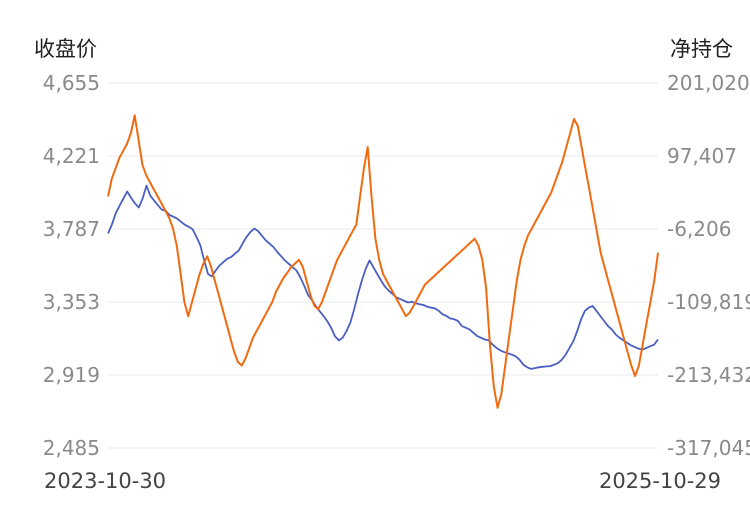  Describe the element at coordinates (71, 229) in the screenshot. I see `left-tick-label: 3,787` at that location.